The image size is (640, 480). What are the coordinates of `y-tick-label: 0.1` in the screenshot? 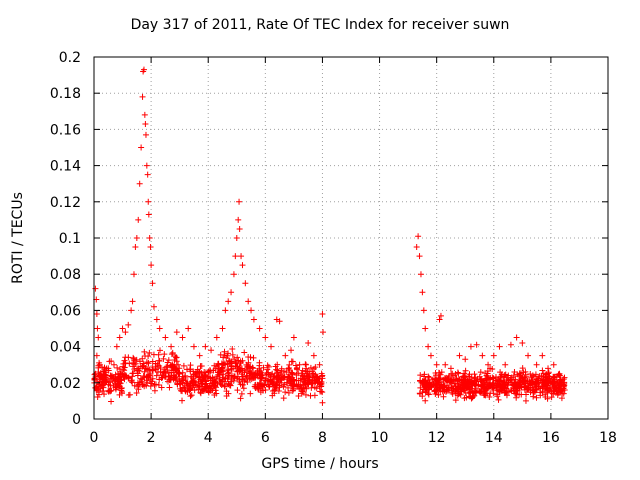 It's located at (70, 239).